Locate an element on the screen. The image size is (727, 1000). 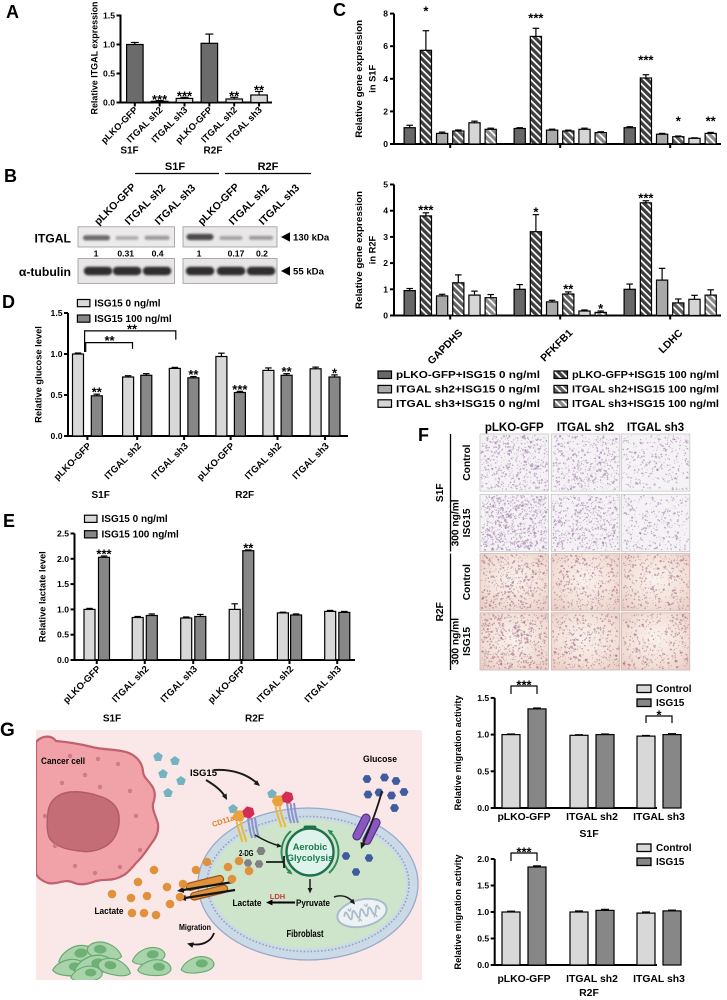
svg-text: 0.4 is located at coordinates (158, 254).